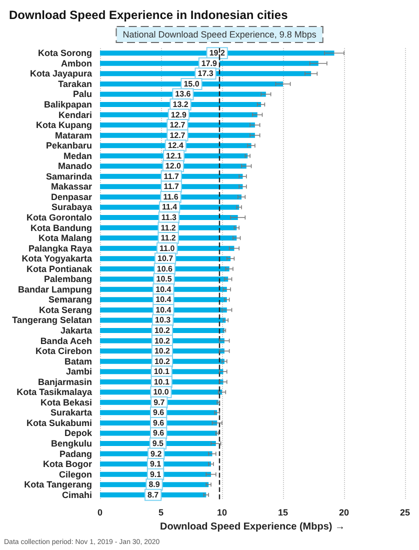 This screenshot has height=550, width=419. What do you see at coordinates (283, 513) in the screenshot?
I see `x-tick-label: 15` at bounding box center [283, 513].